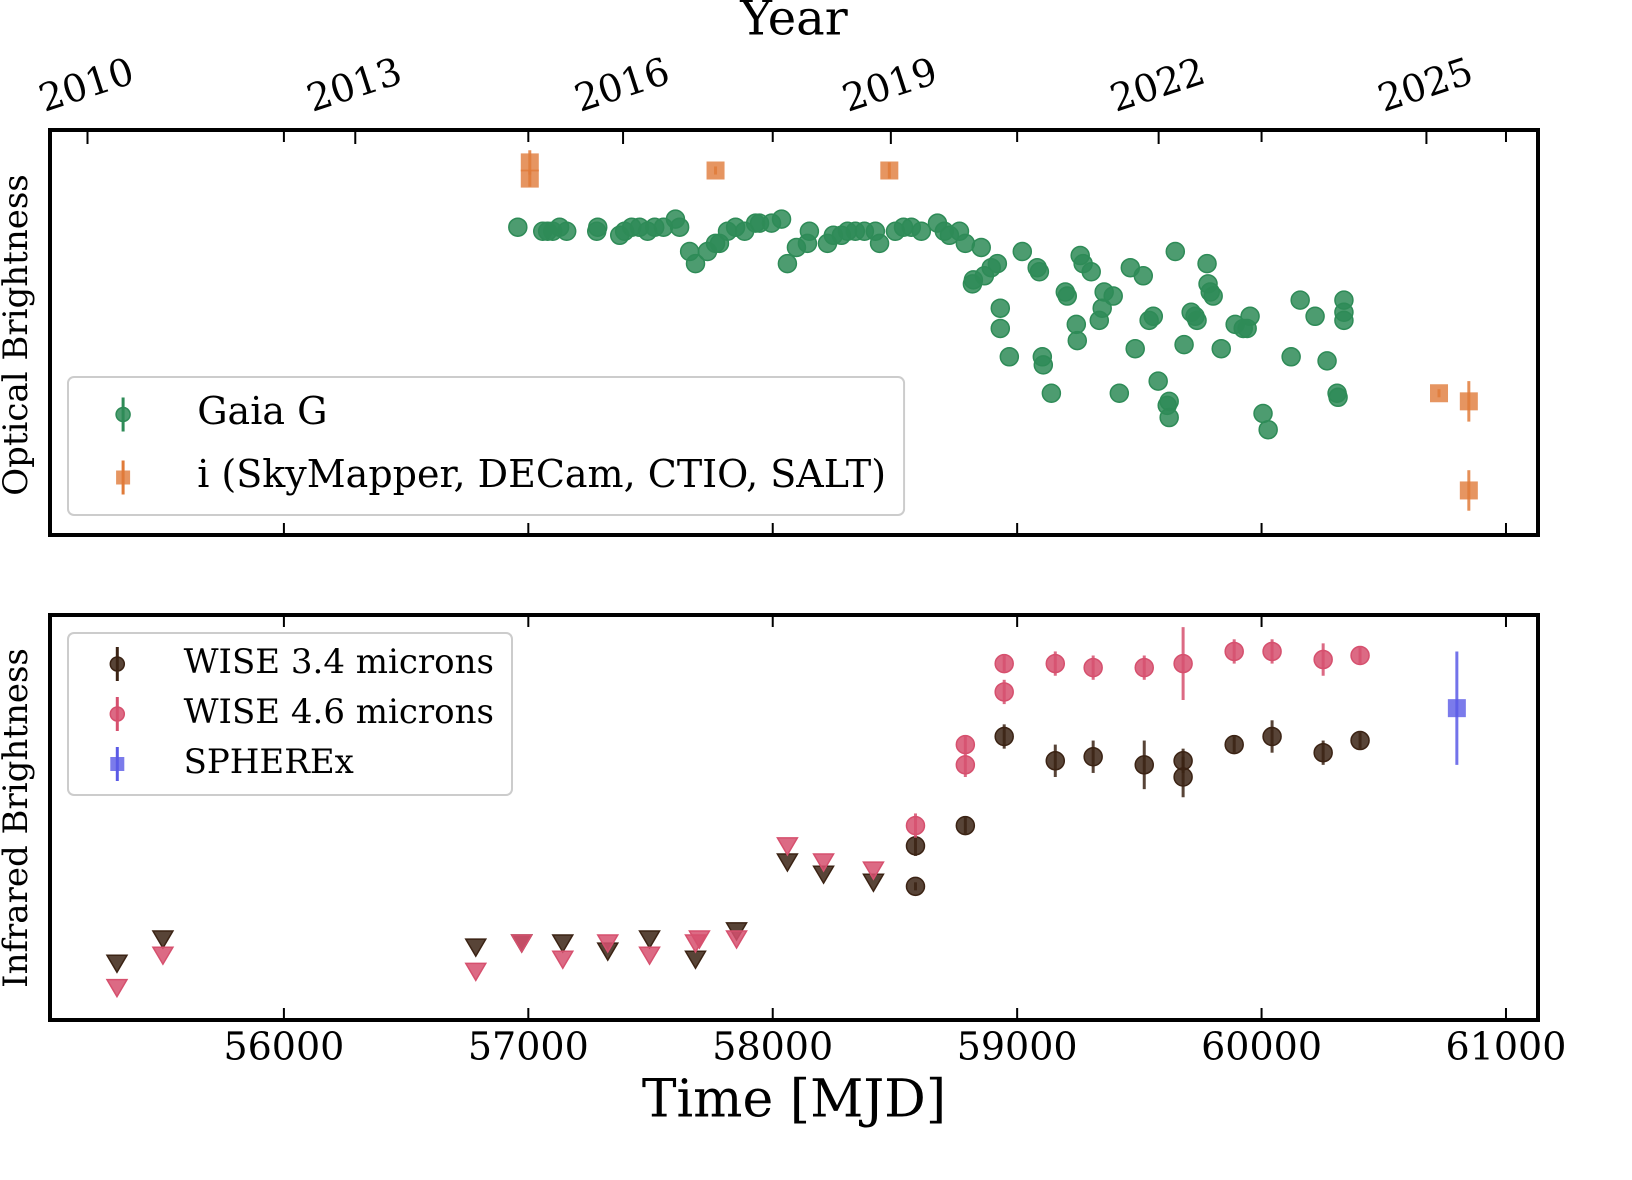 The image size is (1632, 1180). I want to click on x2-tick-label: 2016, so click(622, 85).